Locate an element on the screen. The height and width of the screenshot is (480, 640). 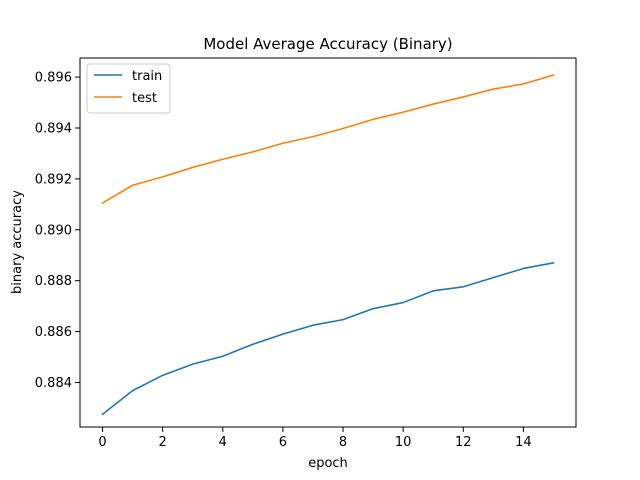
x-tick-label: 6 is located at coordinates (283, 442).